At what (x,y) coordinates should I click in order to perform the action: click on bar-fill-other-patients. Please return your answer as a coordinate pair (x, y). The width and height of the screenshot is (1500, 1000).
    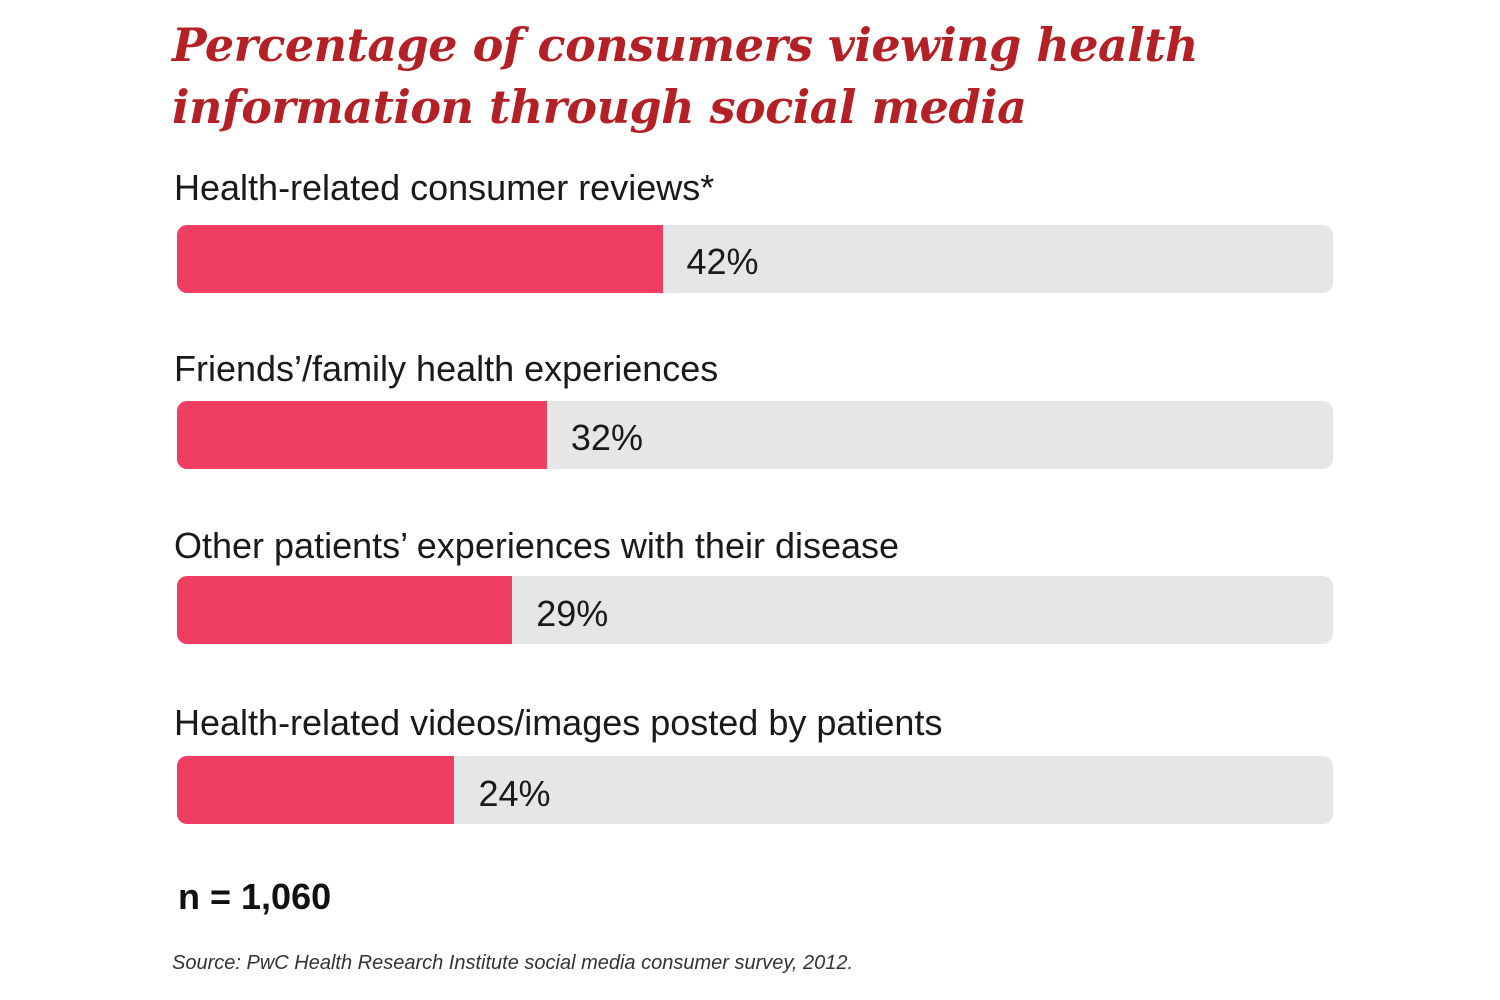
    Looking at the image, I should click on (345, 610).